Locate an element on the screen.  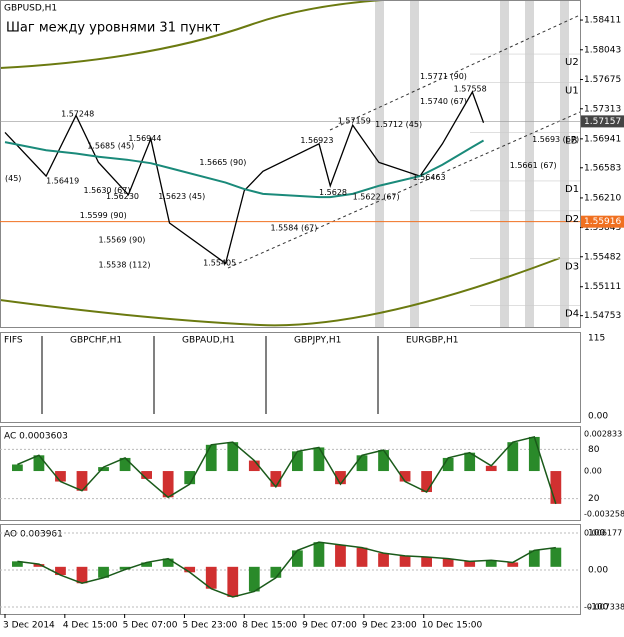
level-label: U2 is located at coordinates (572, 62).